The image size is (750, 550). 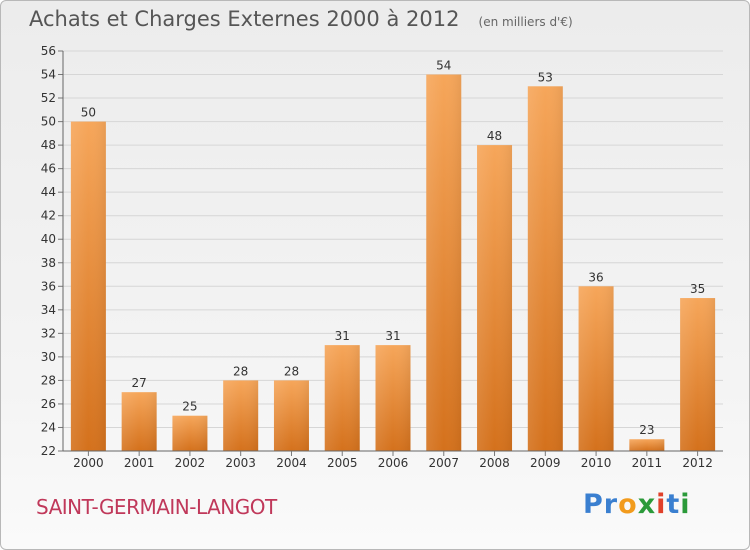 What do you see at coordinates (190, 463) in the screenshot?
I see `x-tick-label: 2002` at bounding box center [190, 463].